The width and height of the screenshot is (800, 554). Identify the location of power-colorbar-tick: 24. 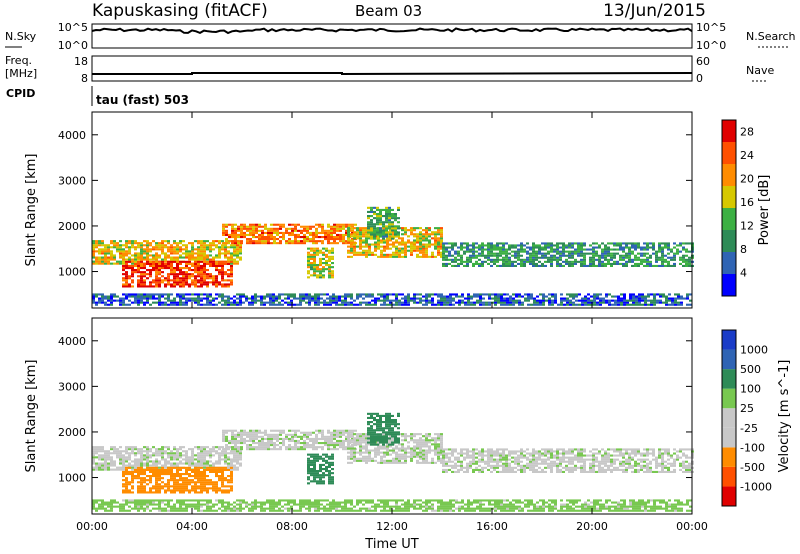
(747, 155).